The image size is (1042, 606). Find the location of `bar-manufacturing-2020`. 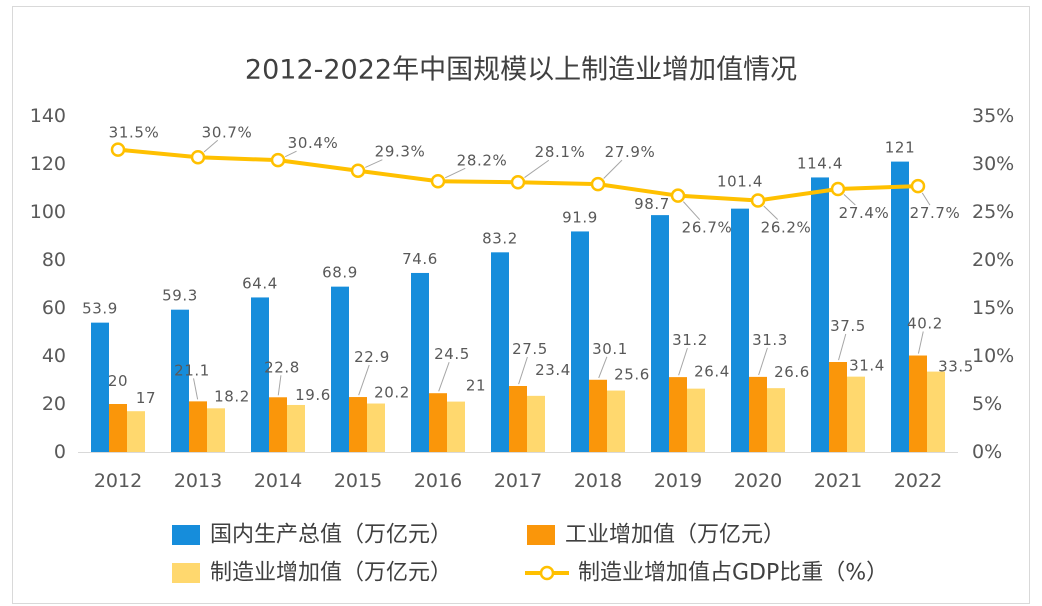

bar-manufacturing-2020 is located at coordinates (776, 420).